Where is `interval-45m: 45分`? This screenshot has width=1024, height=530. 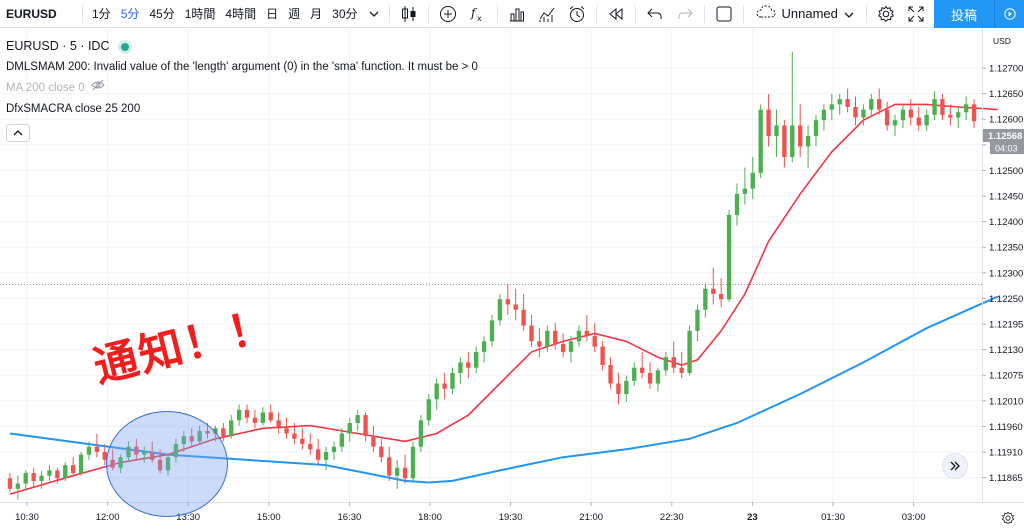 interval-45m: 45分 is located at coordinates (162, 13).